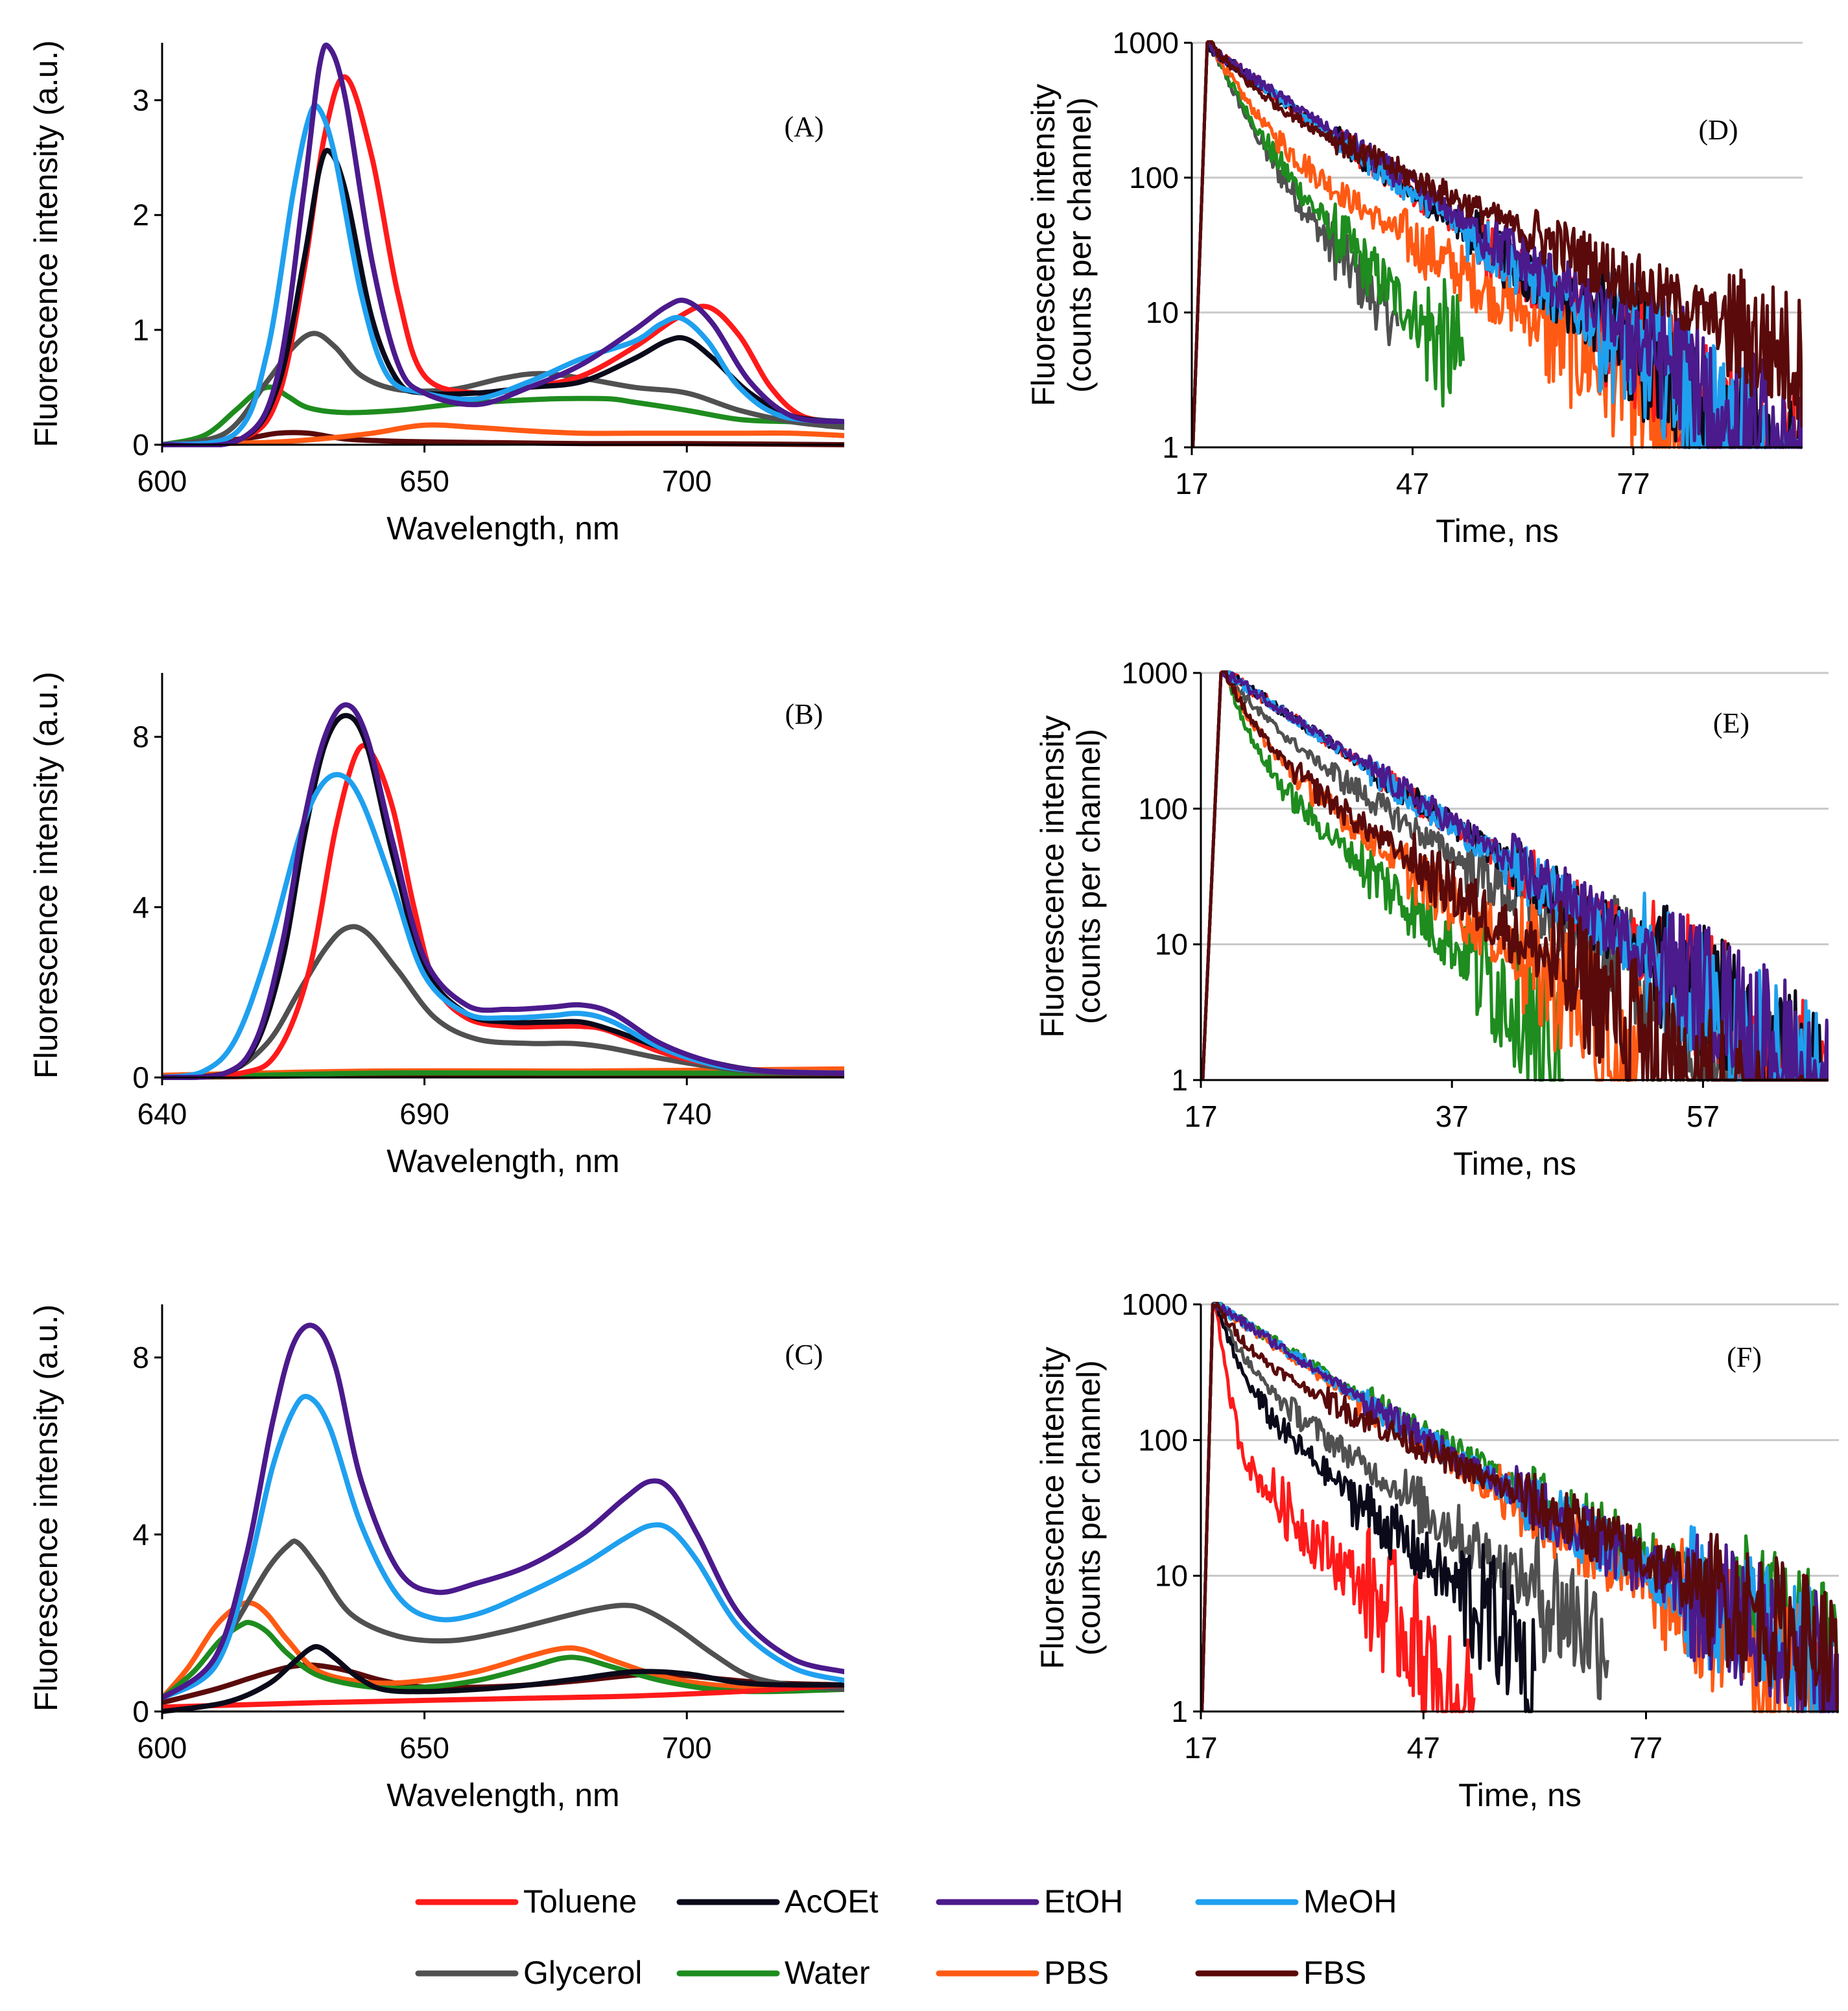 This screenshot has width=1848, height=2011. I want to click on legend-label: EtOH, so click(1083, 1902).